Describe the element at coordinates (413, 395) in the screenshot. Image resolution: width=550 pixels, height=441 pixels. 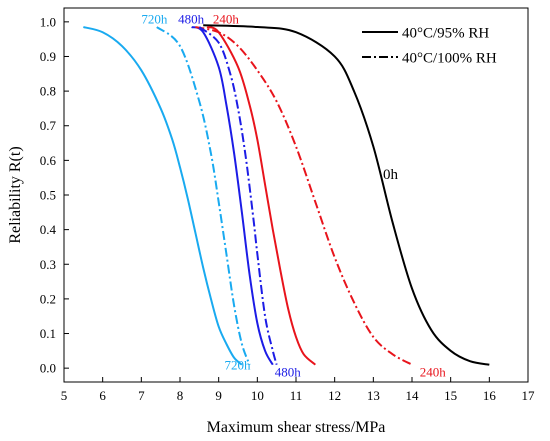
I see `x-tick-label: 14` at that location.